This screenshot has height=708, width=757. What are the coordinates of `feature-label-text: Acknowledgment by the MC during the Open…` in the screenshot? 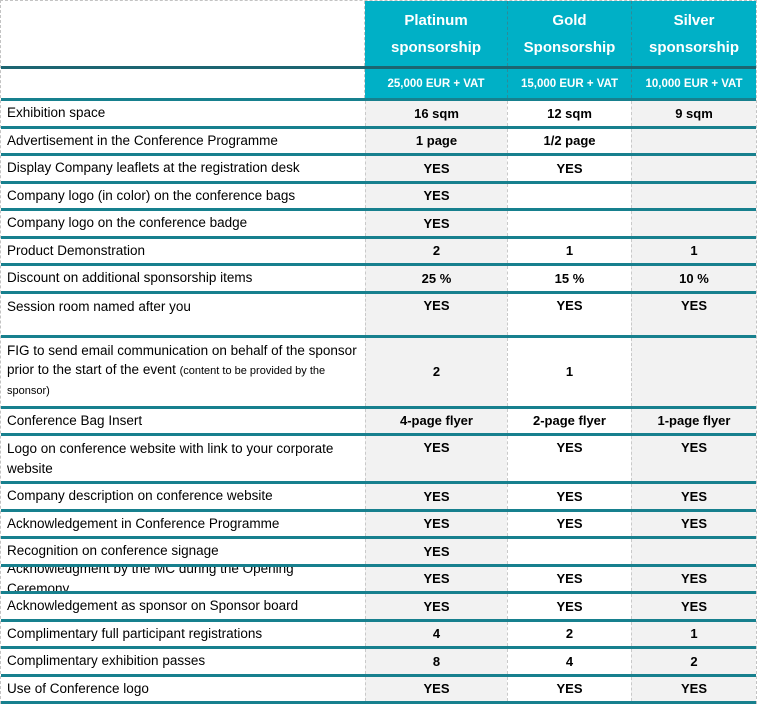 It's located at (150, 579).